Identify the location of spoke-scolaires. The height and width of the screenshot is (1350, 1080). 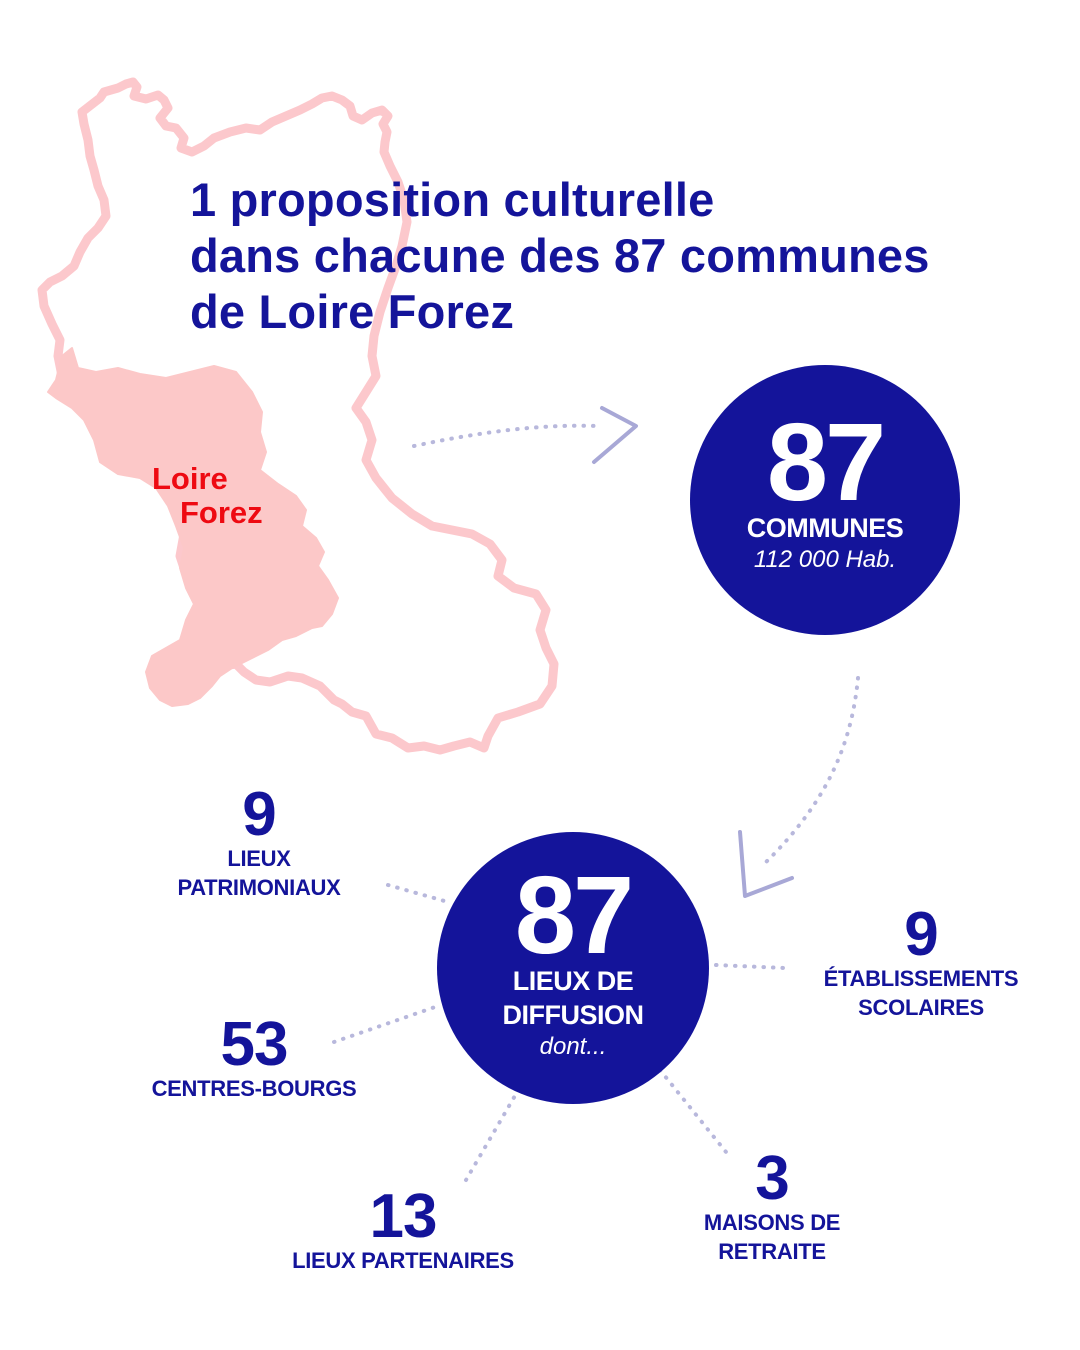
(750, 966).